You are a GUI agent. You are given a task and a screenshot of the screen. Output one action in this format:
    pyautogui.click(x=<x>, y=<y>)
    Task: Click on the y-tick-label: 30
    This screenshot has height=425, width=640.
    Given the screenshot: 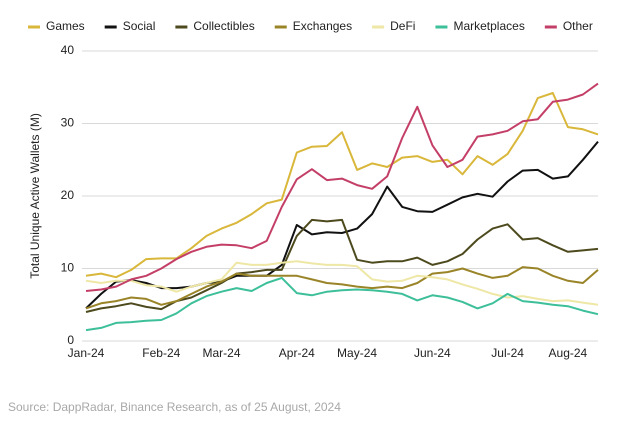 What is the action you would take?
    pyautogui.click(x=68, y=123)
    